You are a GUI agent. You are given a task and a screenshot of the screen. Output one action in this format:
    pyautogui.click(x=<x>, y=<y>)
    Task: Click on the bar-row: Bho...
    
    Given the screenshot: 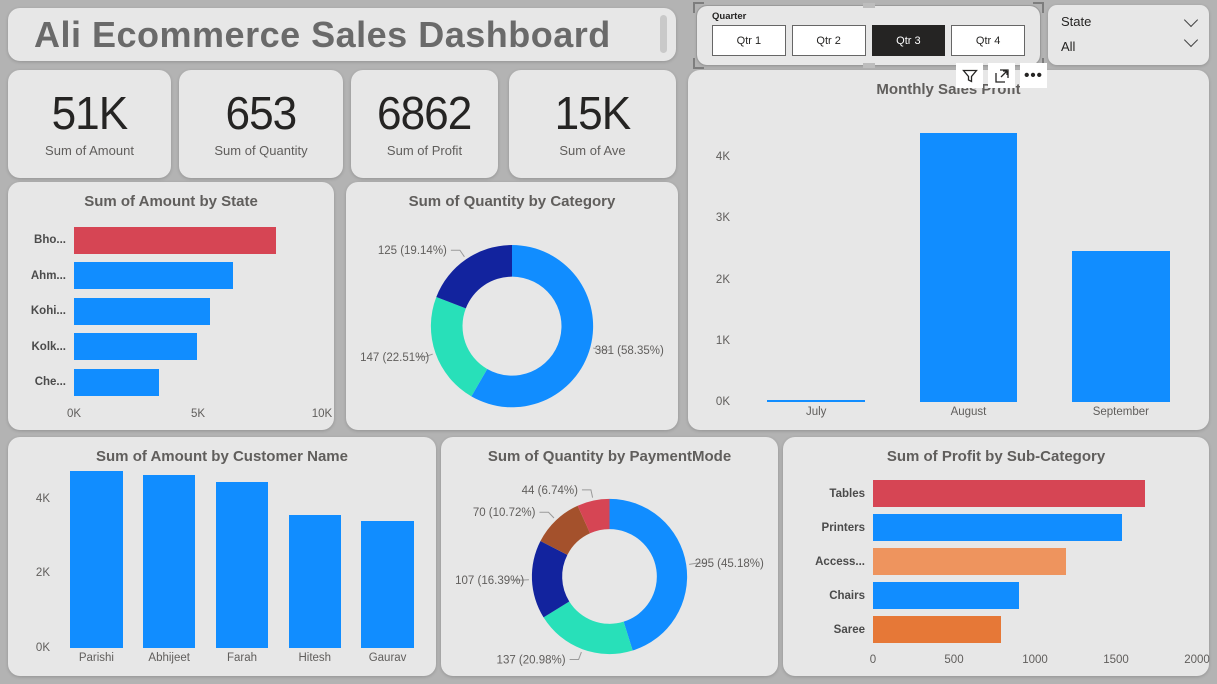 What is the action you would take?
    pyautogui.click(x=171, y=240)
    